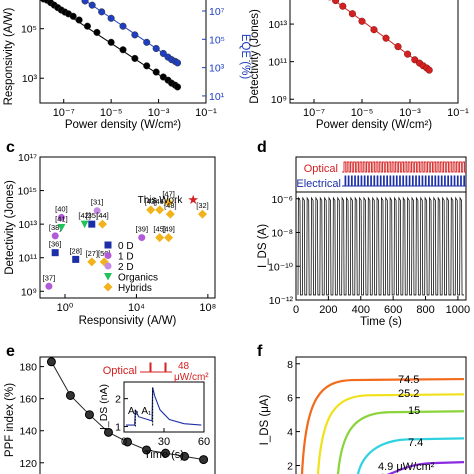 The image size is (474, 474). I want to click on panel-d-electrical-pulses, so click(404, 181).